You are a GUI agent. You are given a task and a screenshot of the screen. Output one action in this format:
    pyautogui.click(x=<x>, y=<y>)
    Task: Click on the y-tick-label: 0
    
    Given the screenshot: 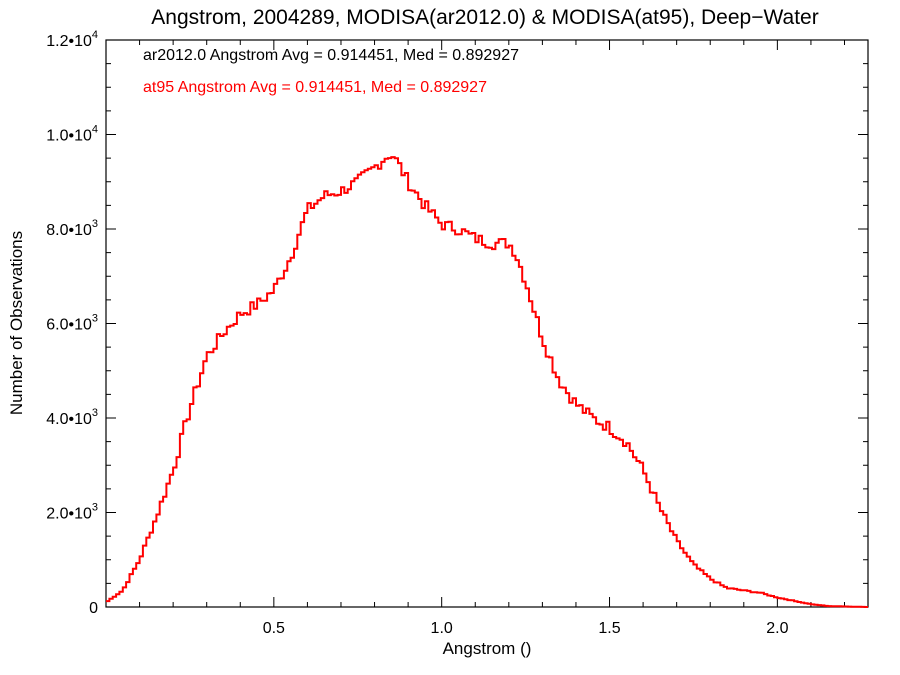 What is the action you would take?
    pyautogui.click(x=93, y=608)
    